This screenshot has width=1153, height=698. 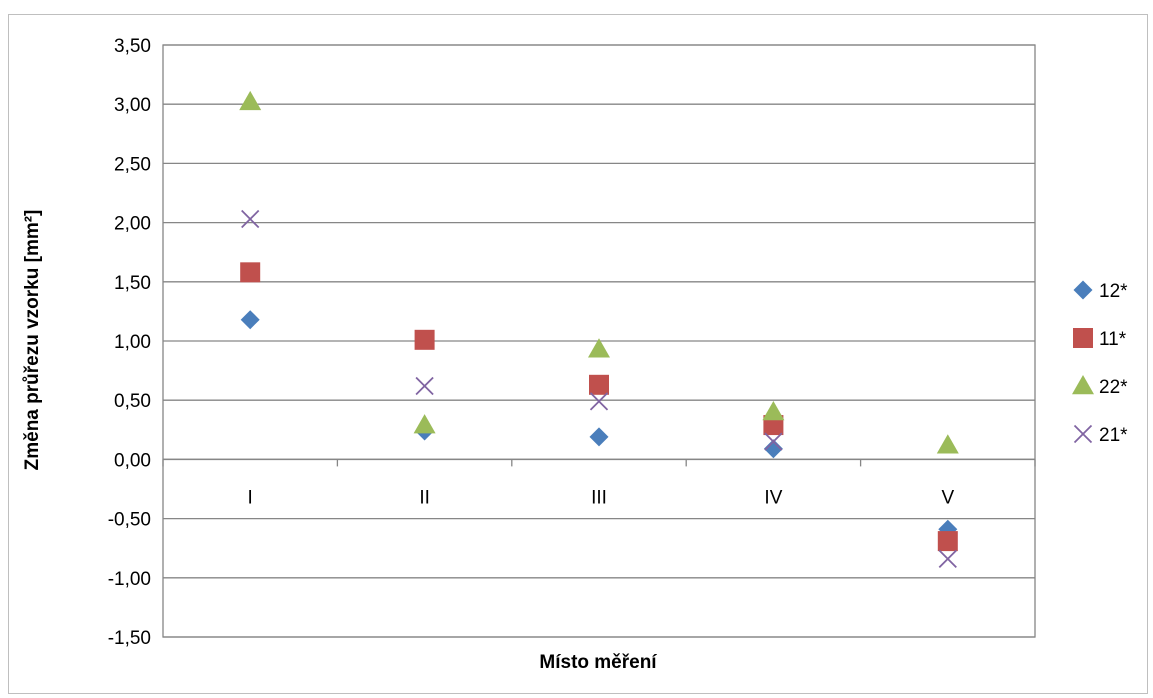 What do you see at coordinates (1100, 363) in the screenshot?
I see `legend: 12* 11* 22* 21*` at bounding box center [1100, 363].